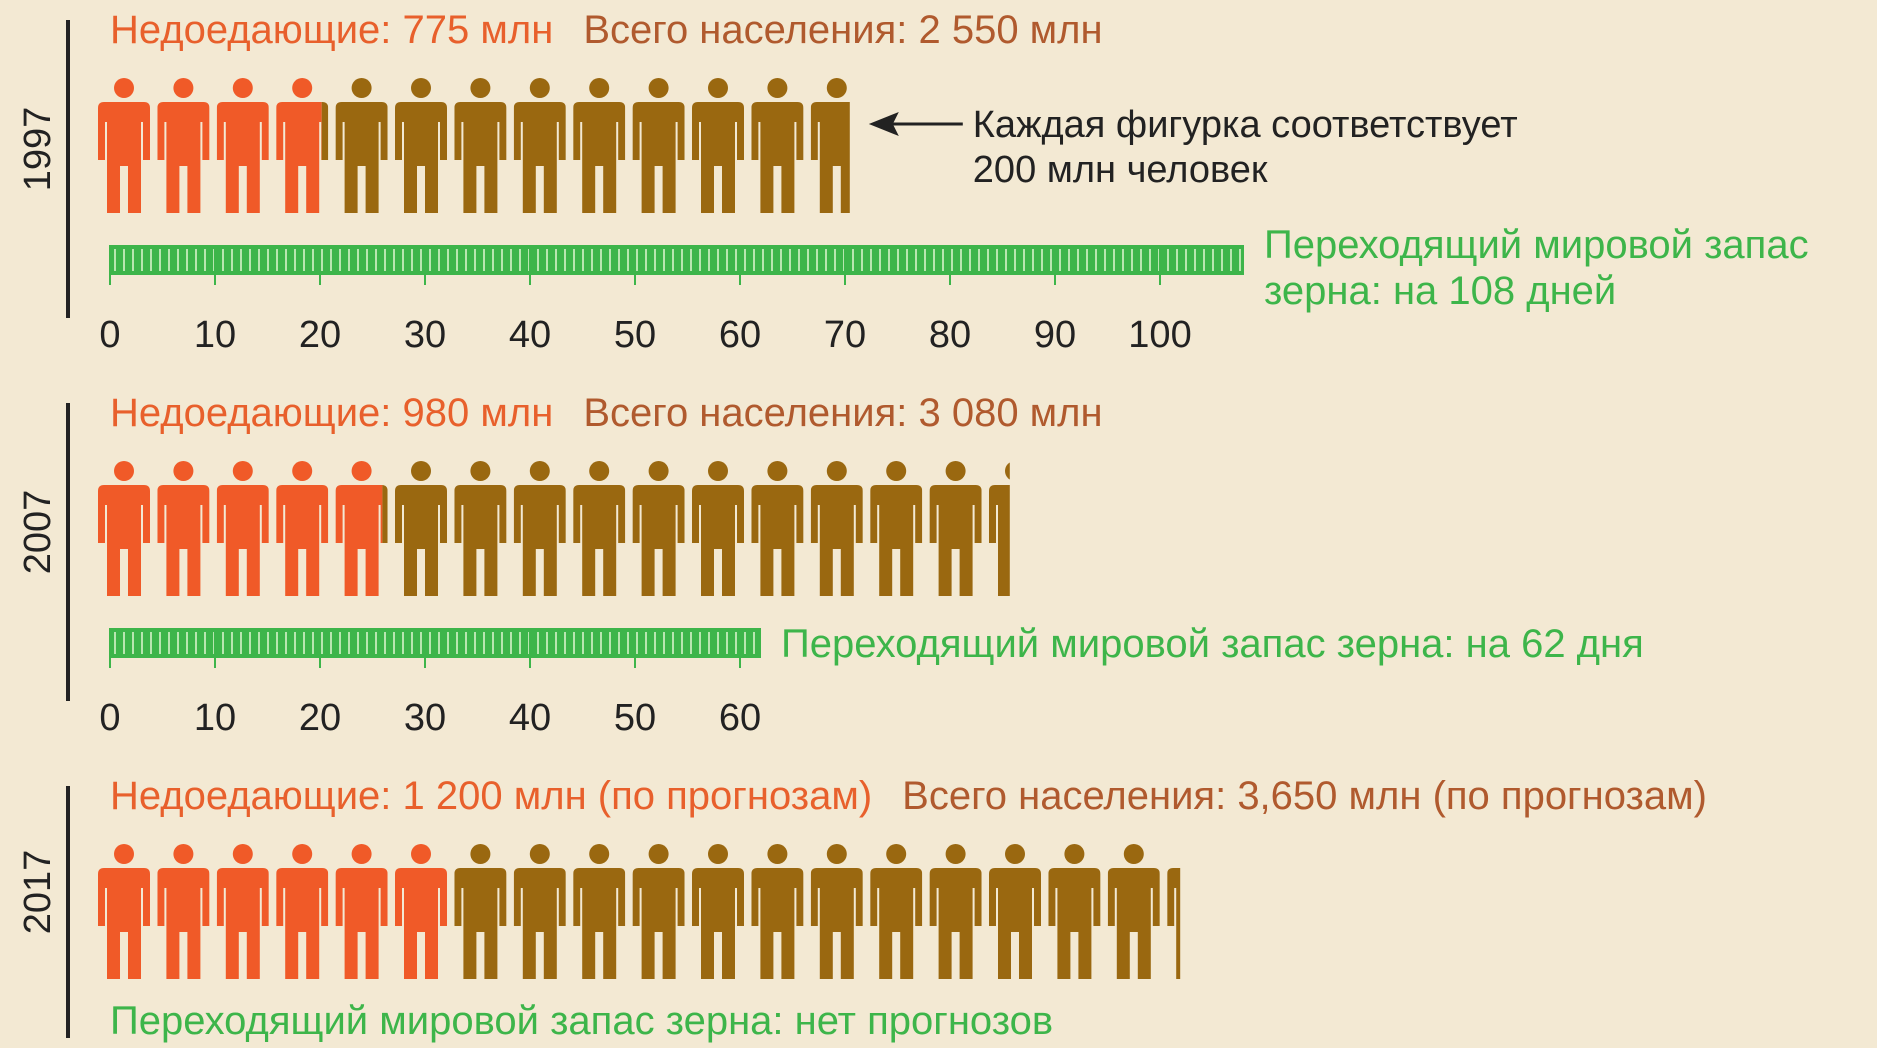  I want to click on population-label: Всего населения: 2 550 млн, so click(842, 30).